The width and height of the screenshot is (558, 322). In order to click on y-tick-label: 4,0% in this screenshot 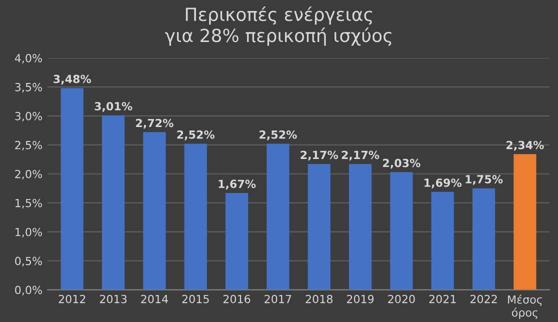, I will do `click(28, 59)`.